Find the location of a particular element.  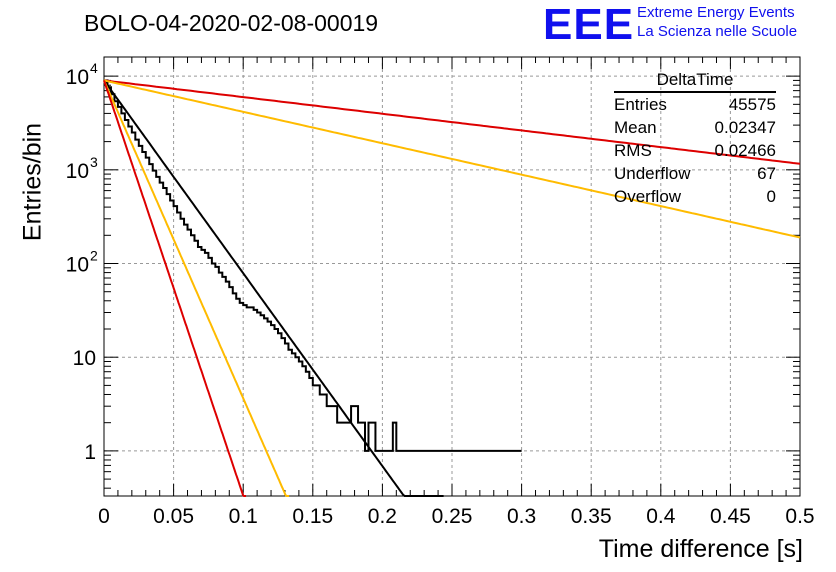

y-tick-label: 1 is located at coordinates (90, 452).